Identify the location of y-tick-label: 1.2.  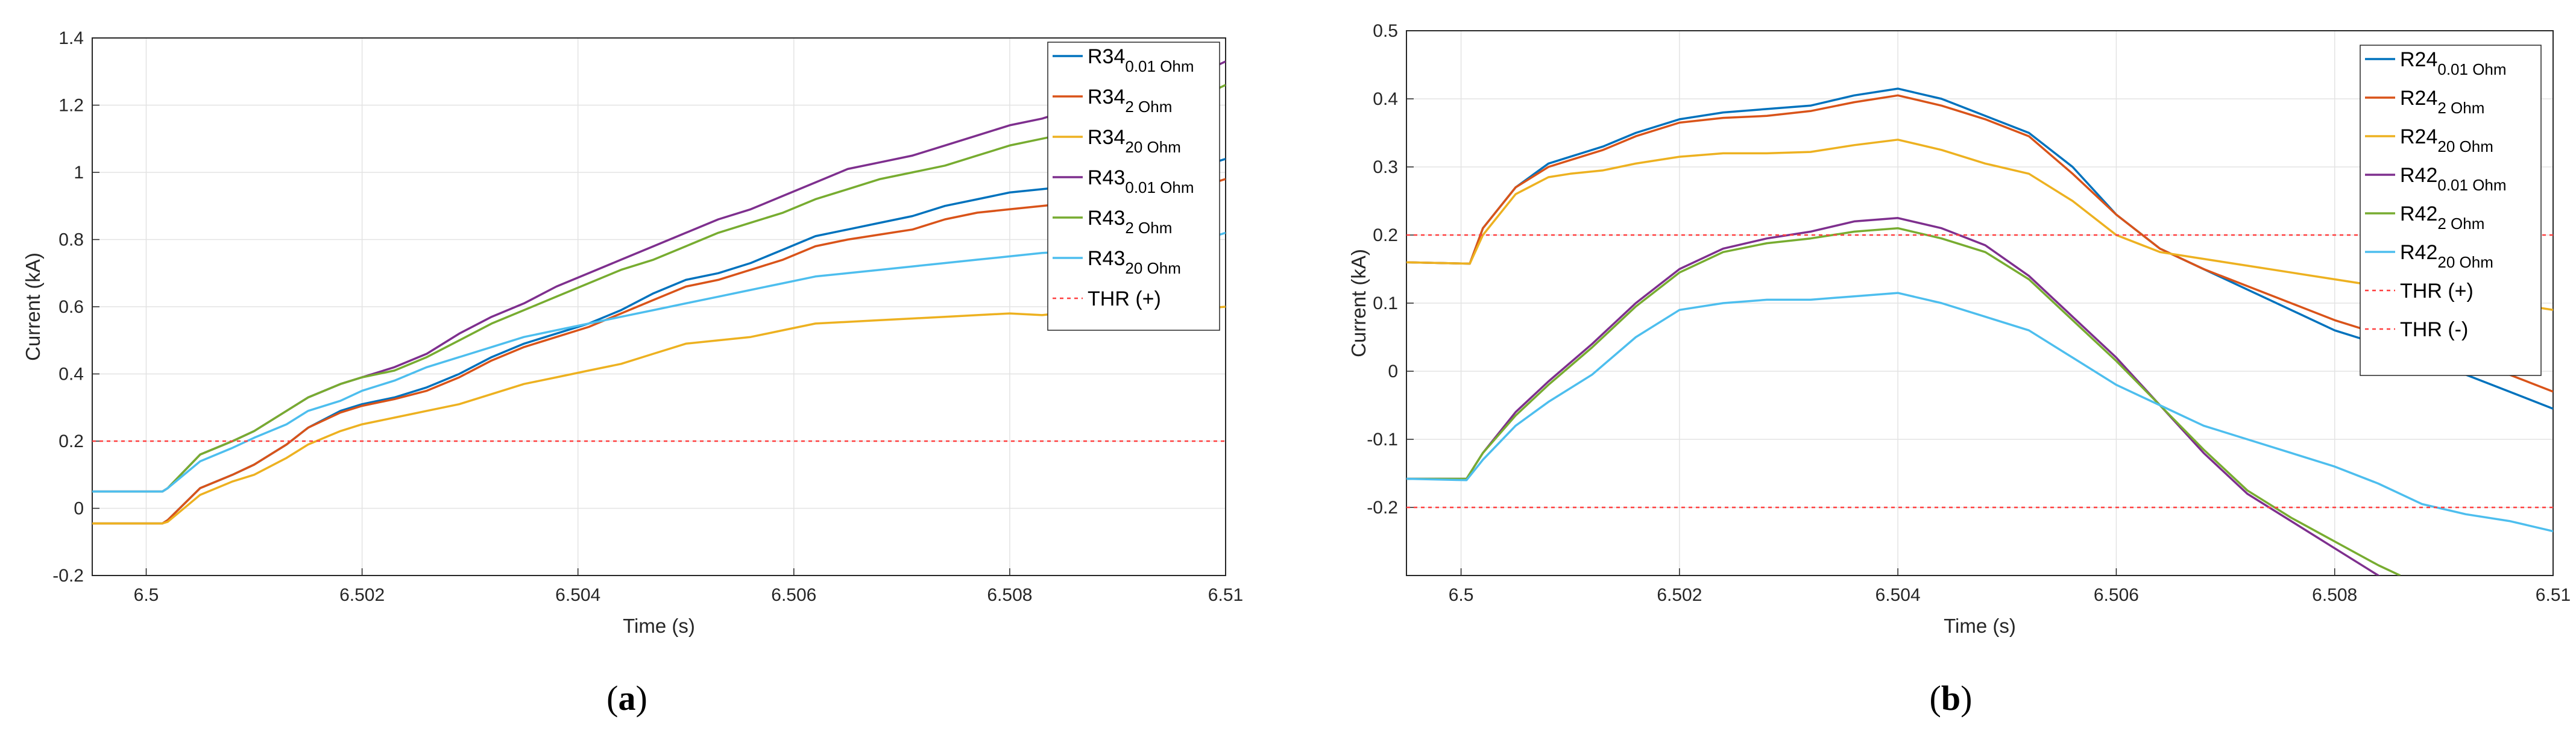
(71, 106).